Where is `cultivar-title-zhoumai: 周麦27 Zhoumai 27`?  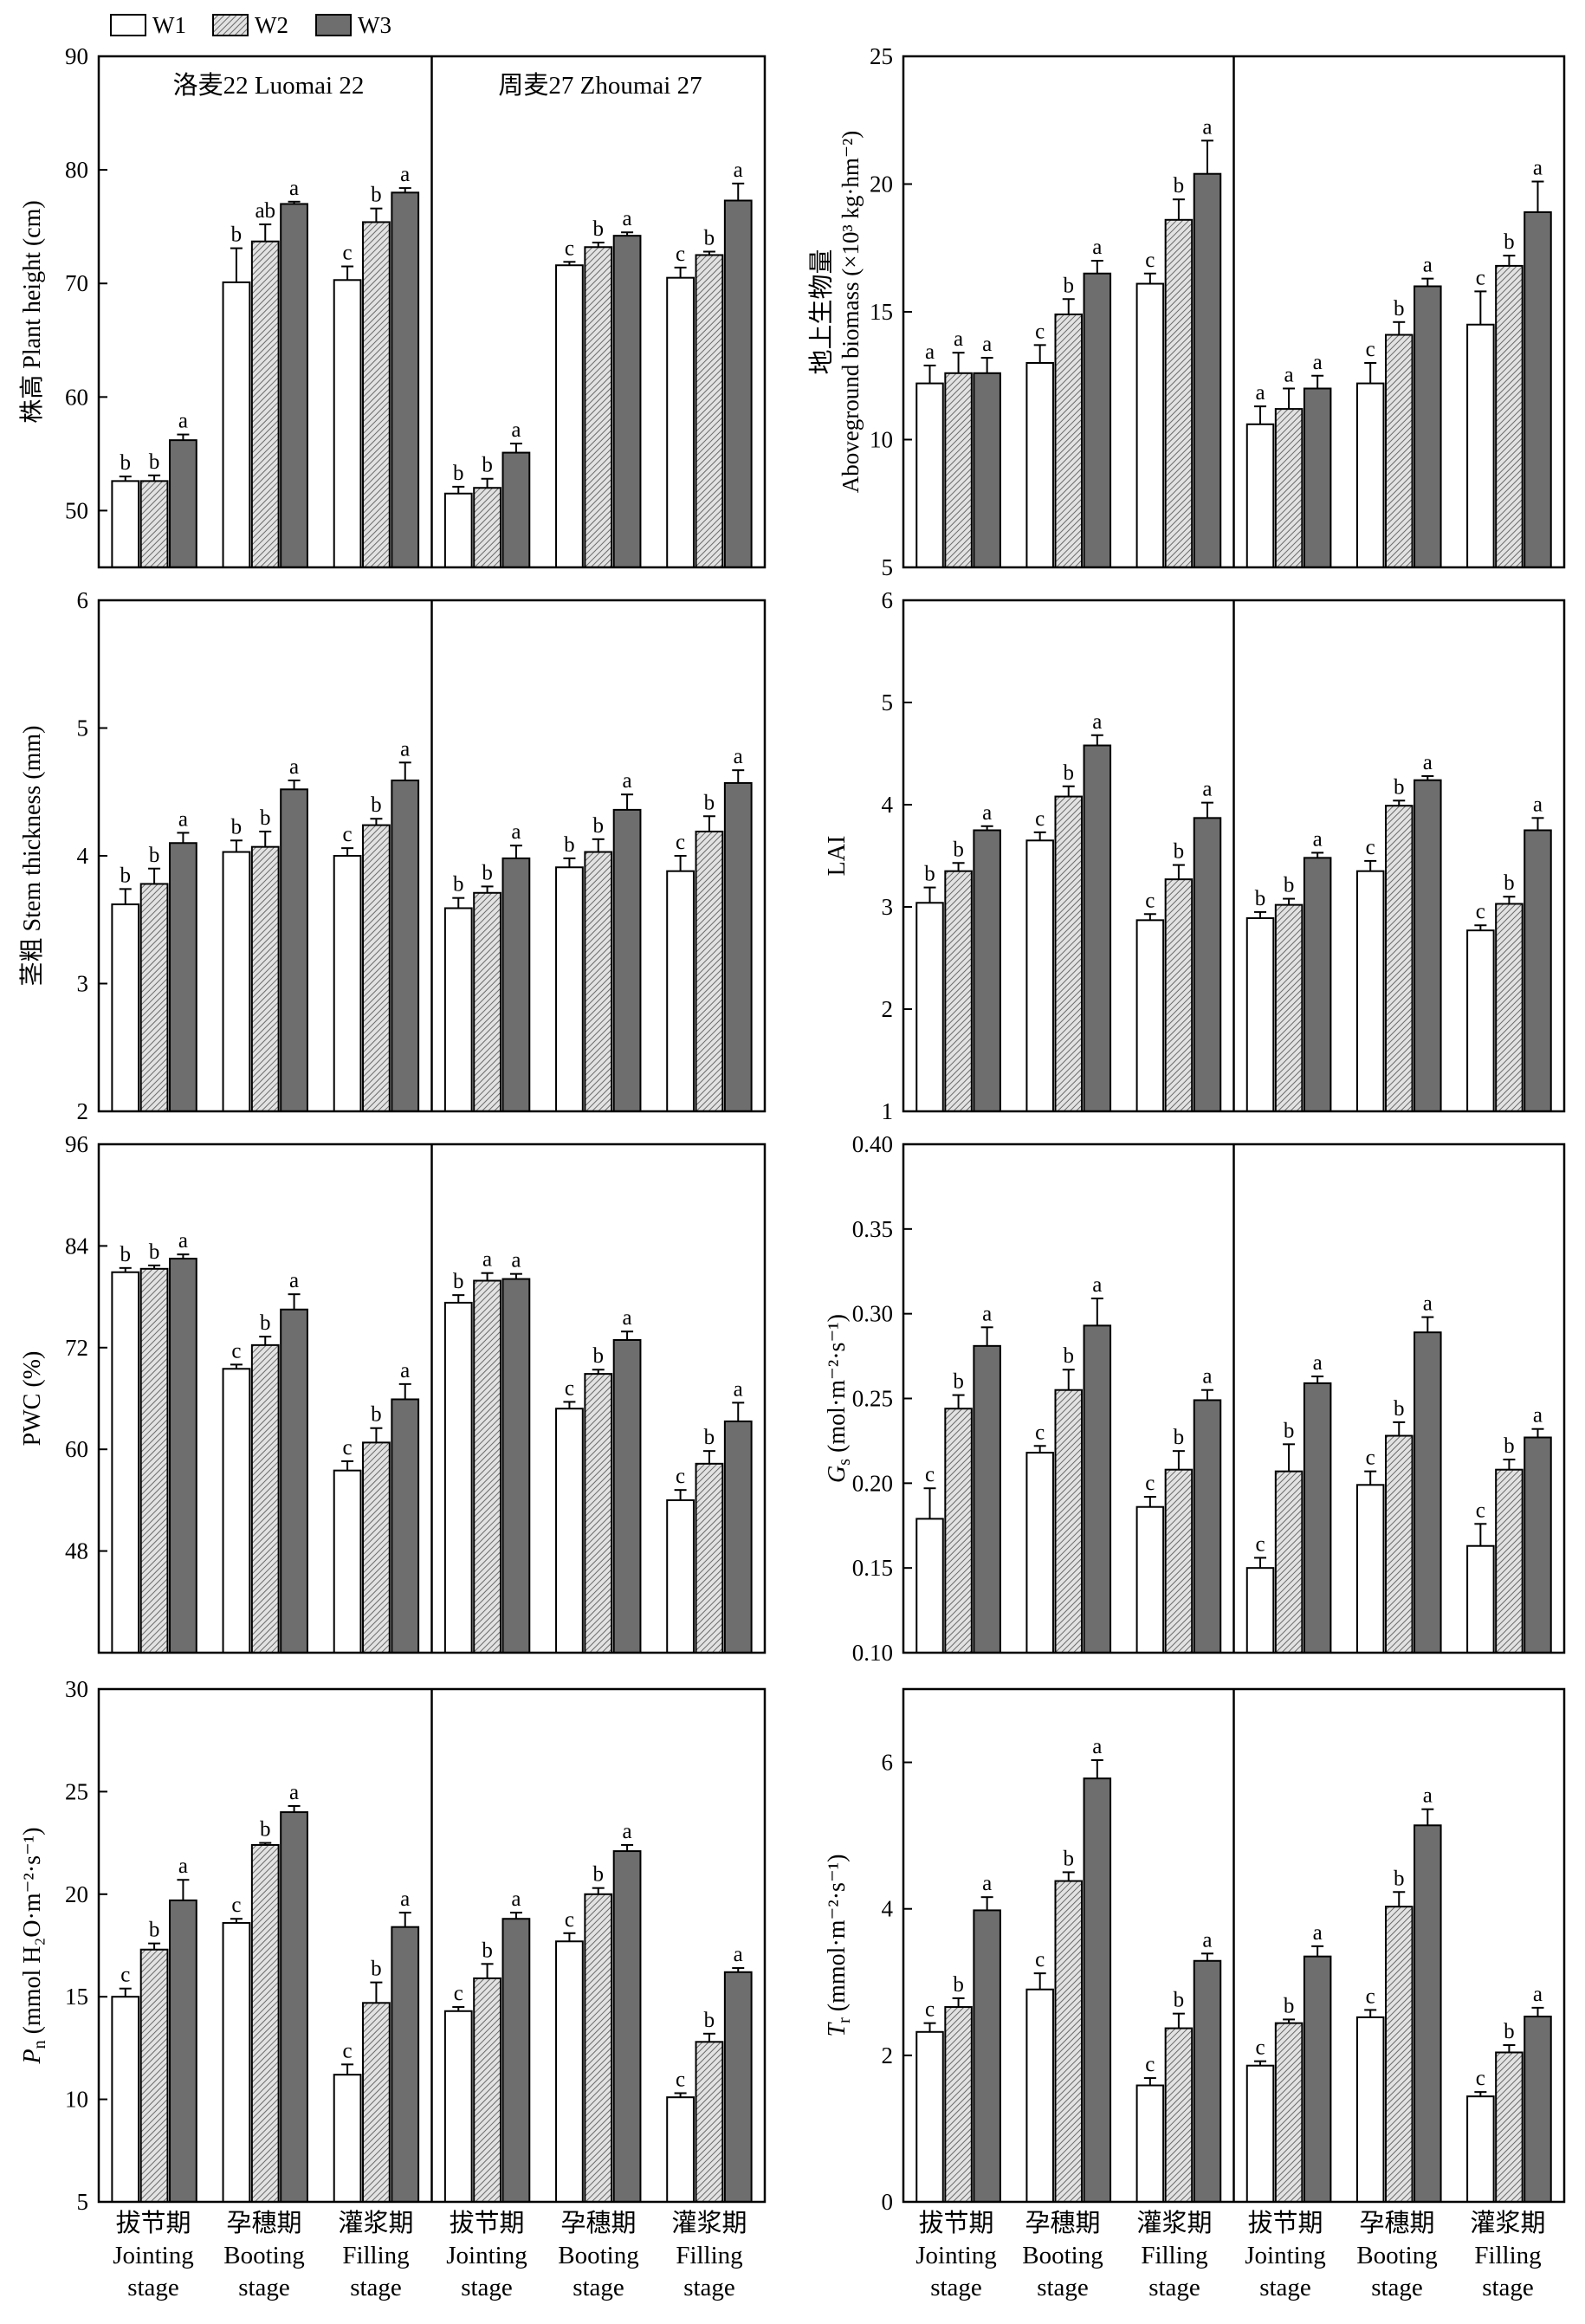 cultivar-title-zhoumai: 周麦27 Zhoumai 27 is located at coordinates (600, 85).